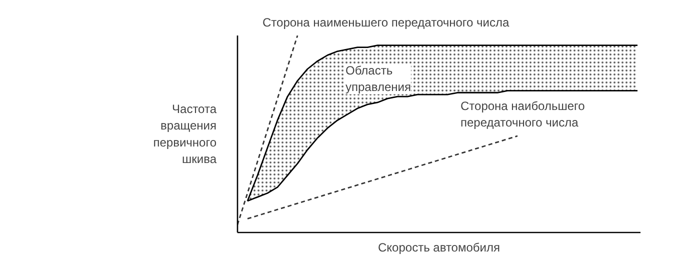  What do you see at coordinates (523, 114) in the screenshot?
I see `annotation: Сторона наибольшего передаточного числа` at bounding box center [523, 114].